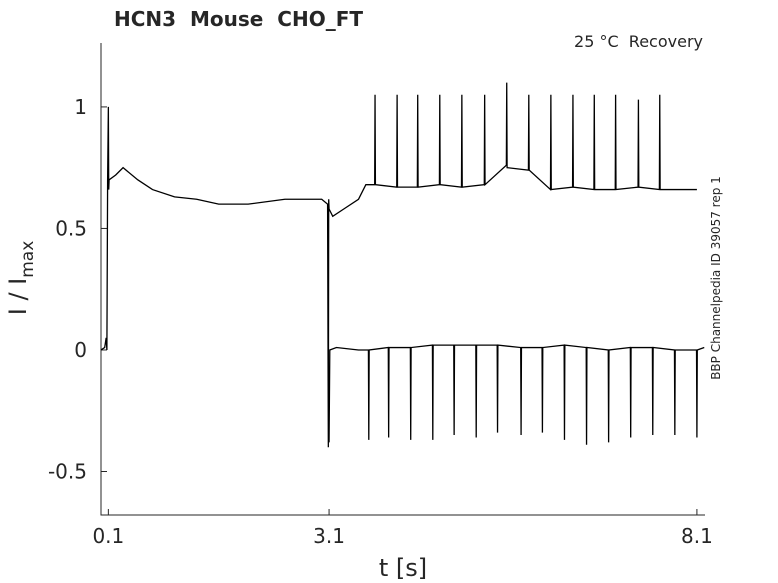 The image size is (778, 583). What do you see at coordinates (18, 297) in the screenshot?
I see `y-axis-label-main: I / I` at bounding box center [18, 297].